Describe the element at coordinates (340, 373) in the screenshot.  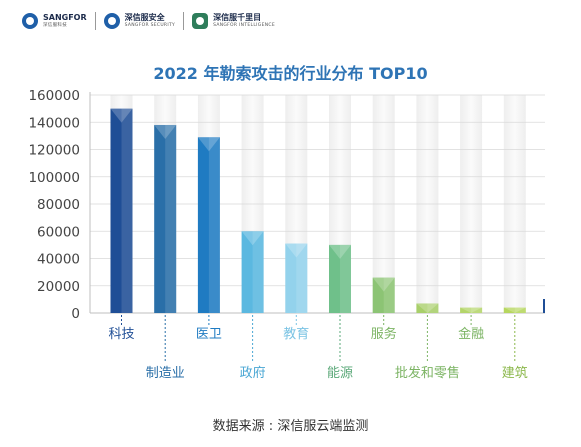
I see `x-category-label: 能源` at that location.